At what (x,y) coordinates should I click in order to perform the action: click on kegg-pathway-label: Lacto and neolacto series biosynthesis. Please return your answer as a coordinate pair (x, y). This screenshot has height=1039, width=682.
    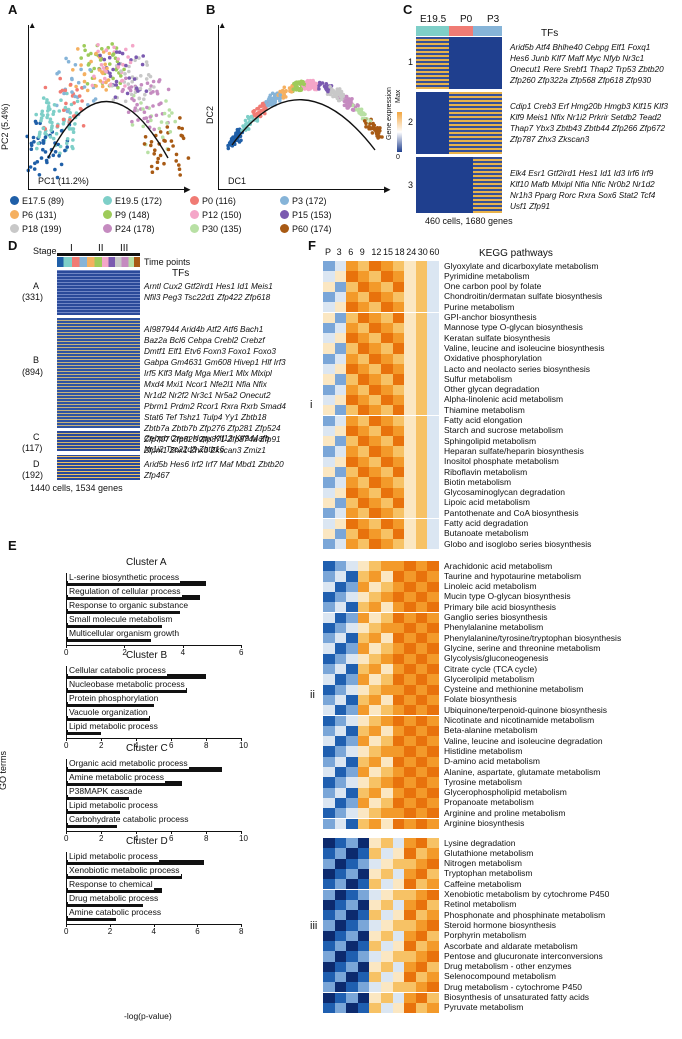
    Looking at the image, I should click on (517, 368).